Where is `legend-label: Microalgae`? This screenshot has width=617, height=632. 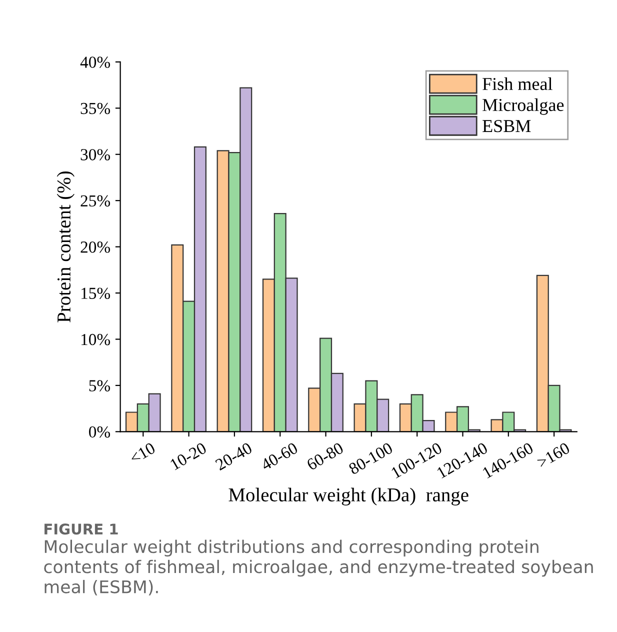 legend-label: Microalgae is located at coordinates (523, 106).